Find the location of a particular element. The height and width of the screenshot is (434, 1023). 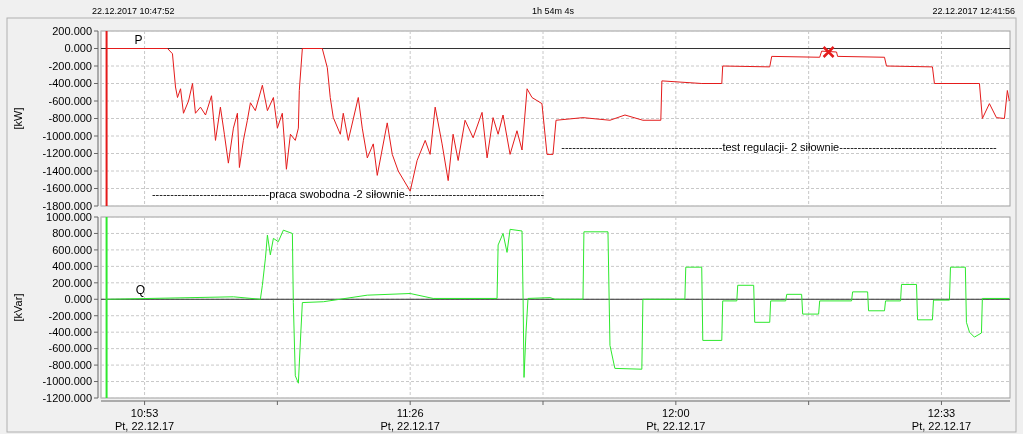

y-tick-label: -1400.000 is located at coordinates (67, 170).